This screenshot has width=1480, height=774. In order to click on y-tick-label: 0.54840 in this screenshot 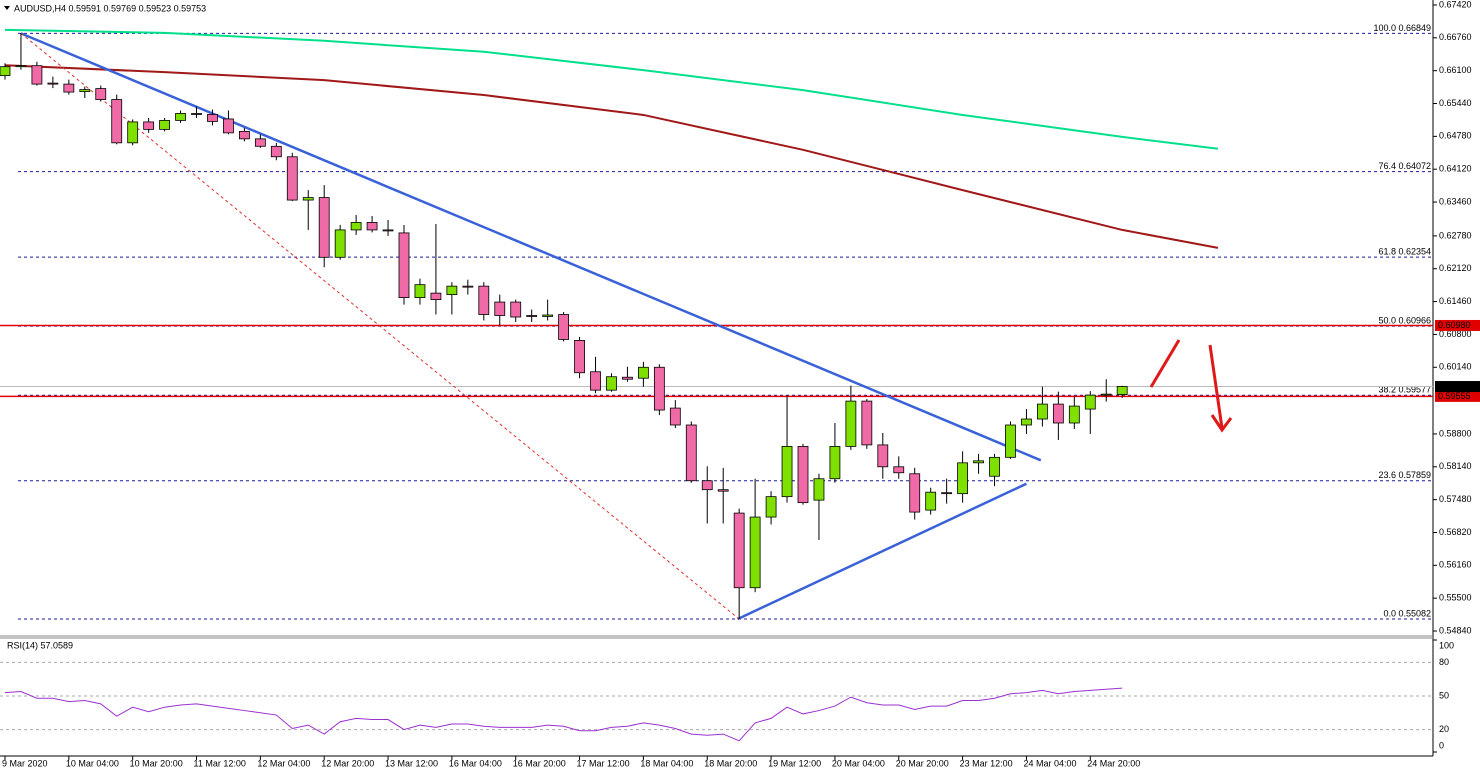, I will do `click(1455, 630)`.